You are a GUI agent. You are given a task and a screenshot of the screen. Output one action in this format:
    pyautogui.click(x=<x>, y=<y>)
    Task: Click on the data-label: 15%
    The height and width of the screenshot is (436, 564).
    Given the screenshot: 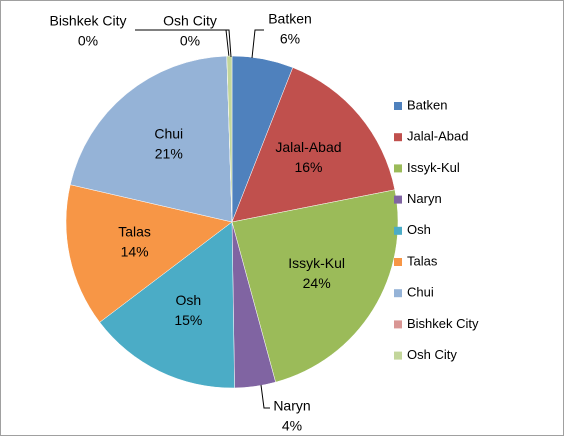 What is the action you would take?
    pyautogui.click(x=188, y=320)
    